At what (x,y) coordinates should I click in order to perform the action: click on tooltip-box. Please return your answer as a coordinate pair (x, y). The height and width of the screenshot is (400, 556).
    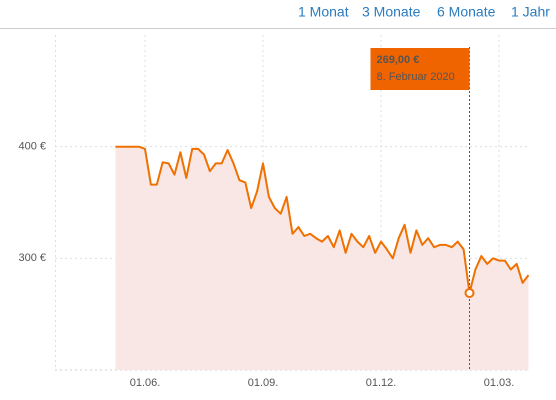
    Looking at the image, I should click on (420, 69).